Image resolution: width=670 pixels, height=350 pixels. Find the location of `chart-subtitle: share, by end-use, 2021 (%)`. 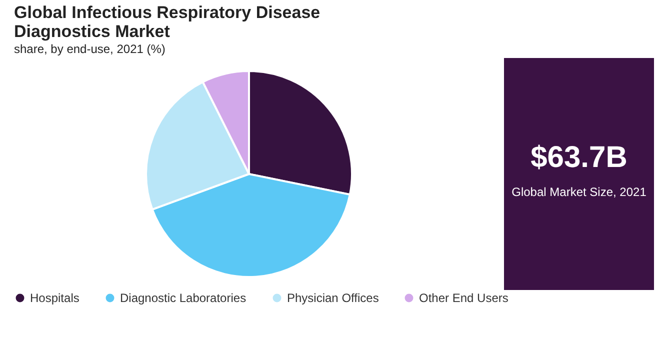

chart-subtitle: share, by end-use, 2021 (%) is located at coordinates (90, 49).